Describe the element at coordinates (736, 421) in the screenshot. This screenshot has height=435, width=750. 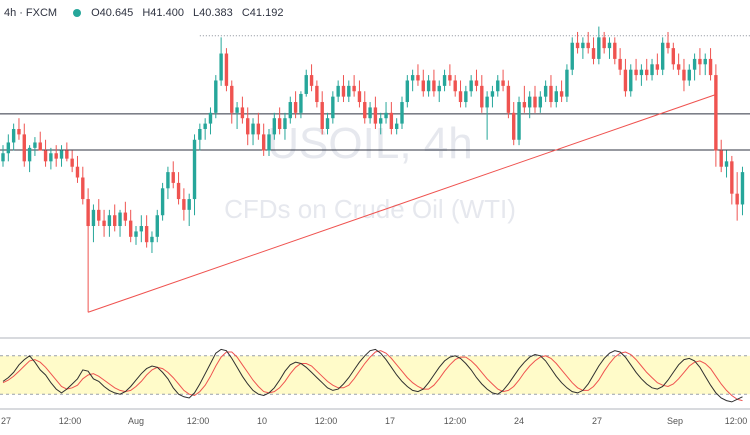
I see `x-tick-label: 12:00` at that location.